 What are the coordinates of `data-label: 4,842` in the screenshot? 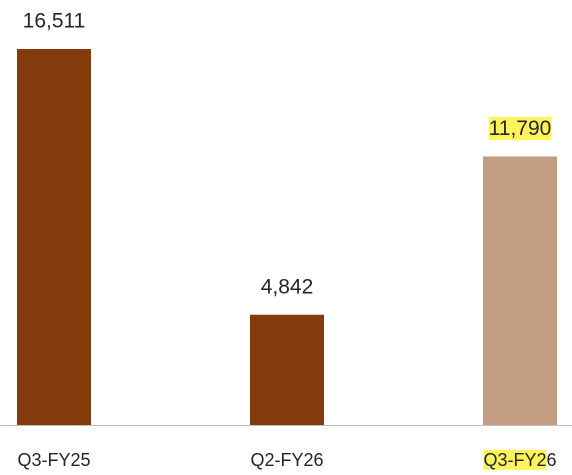 It's located at (287, 286).